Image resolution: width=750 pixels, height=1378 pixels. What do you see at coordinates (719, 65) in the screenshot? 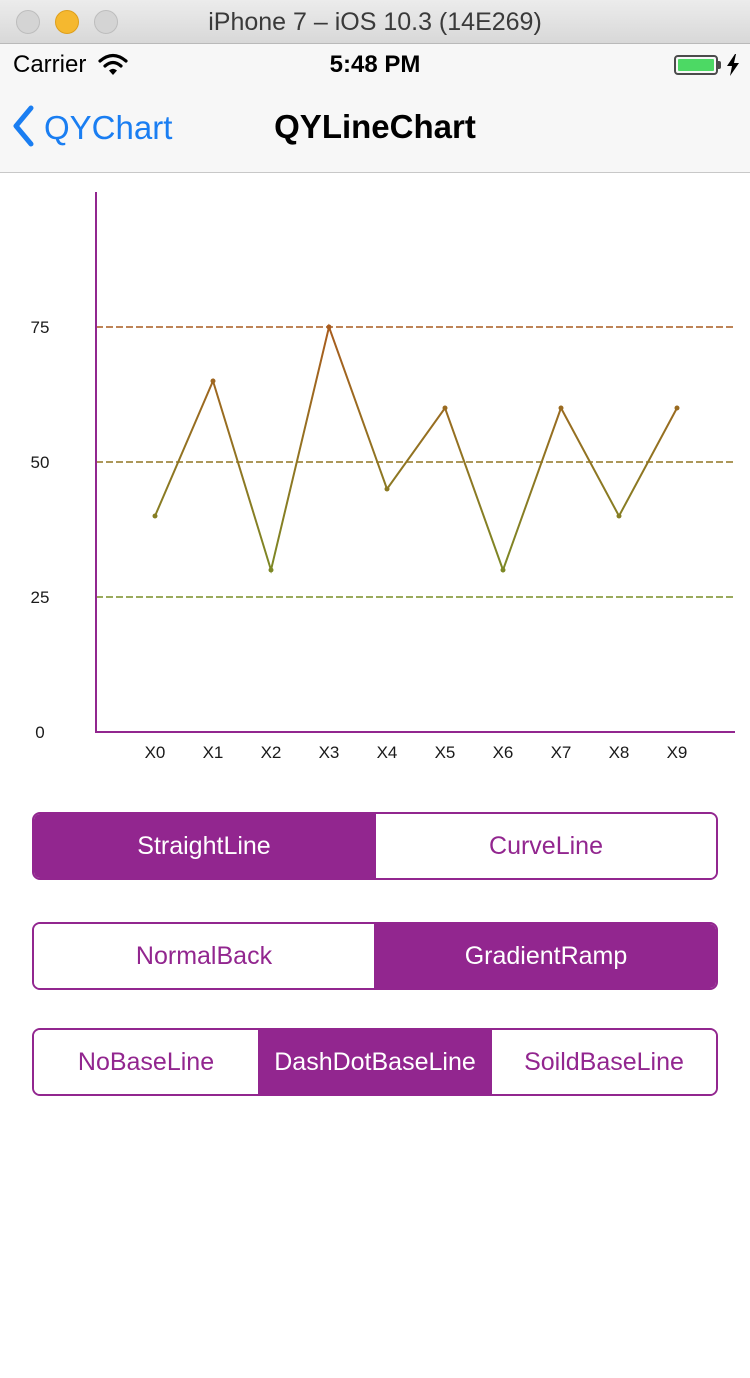
I see `battery-tip` at bounding box center [719, 65].